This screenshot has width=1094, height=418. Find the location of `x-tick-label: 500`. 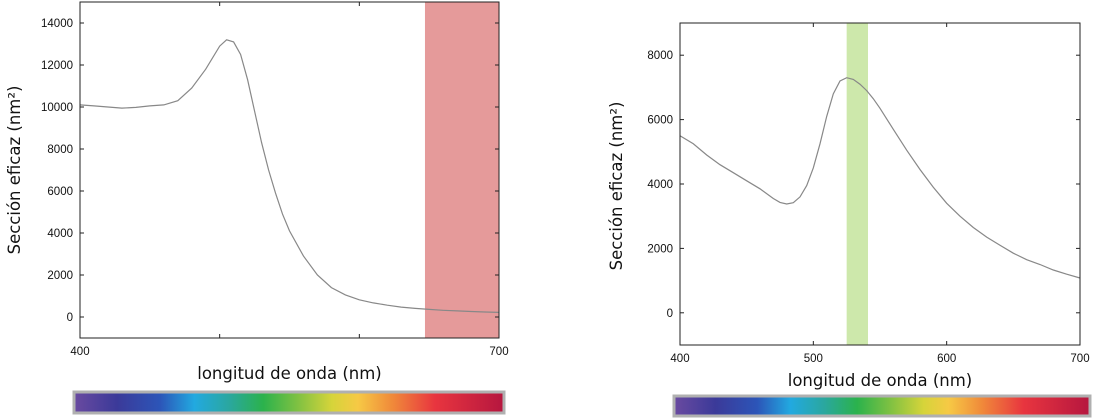

x-tick-label: 500 is located at coordinates (813, 359).